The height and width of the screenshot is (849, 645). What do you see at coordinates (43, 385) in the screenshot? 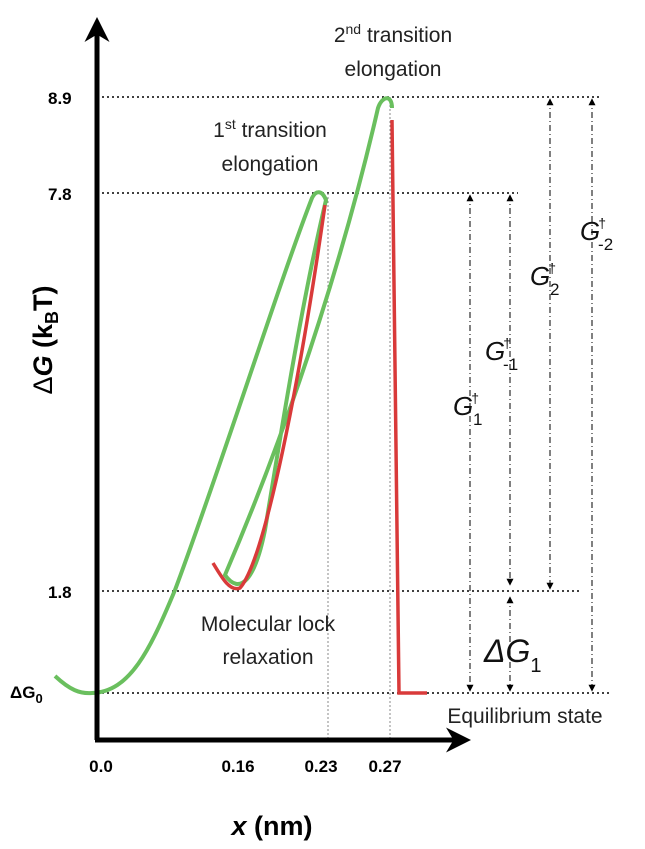
I see `text-part: Δ` at bounding box center [43, 385].